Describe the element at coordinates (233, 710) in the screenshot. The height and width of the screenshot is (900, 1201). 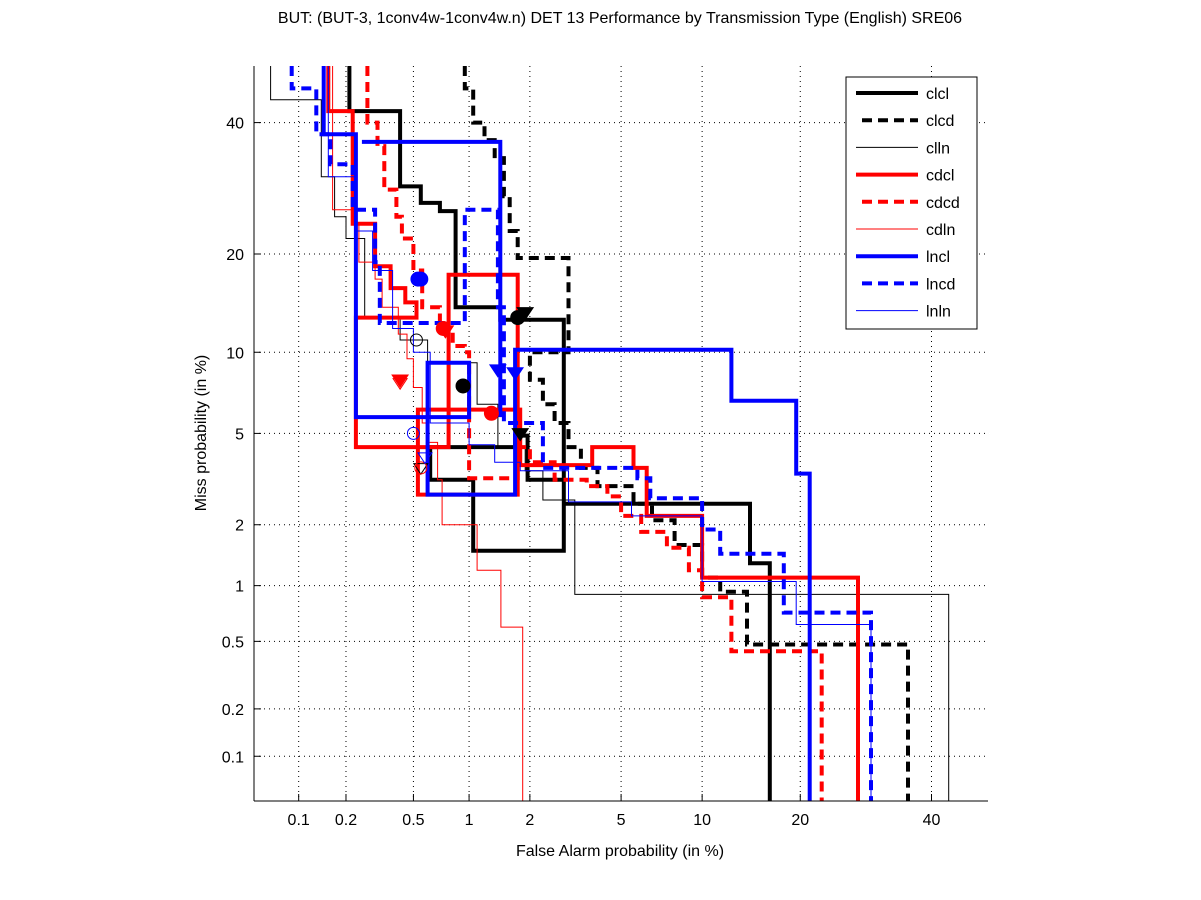
I see `y-tick-label: 0.2` at that location.